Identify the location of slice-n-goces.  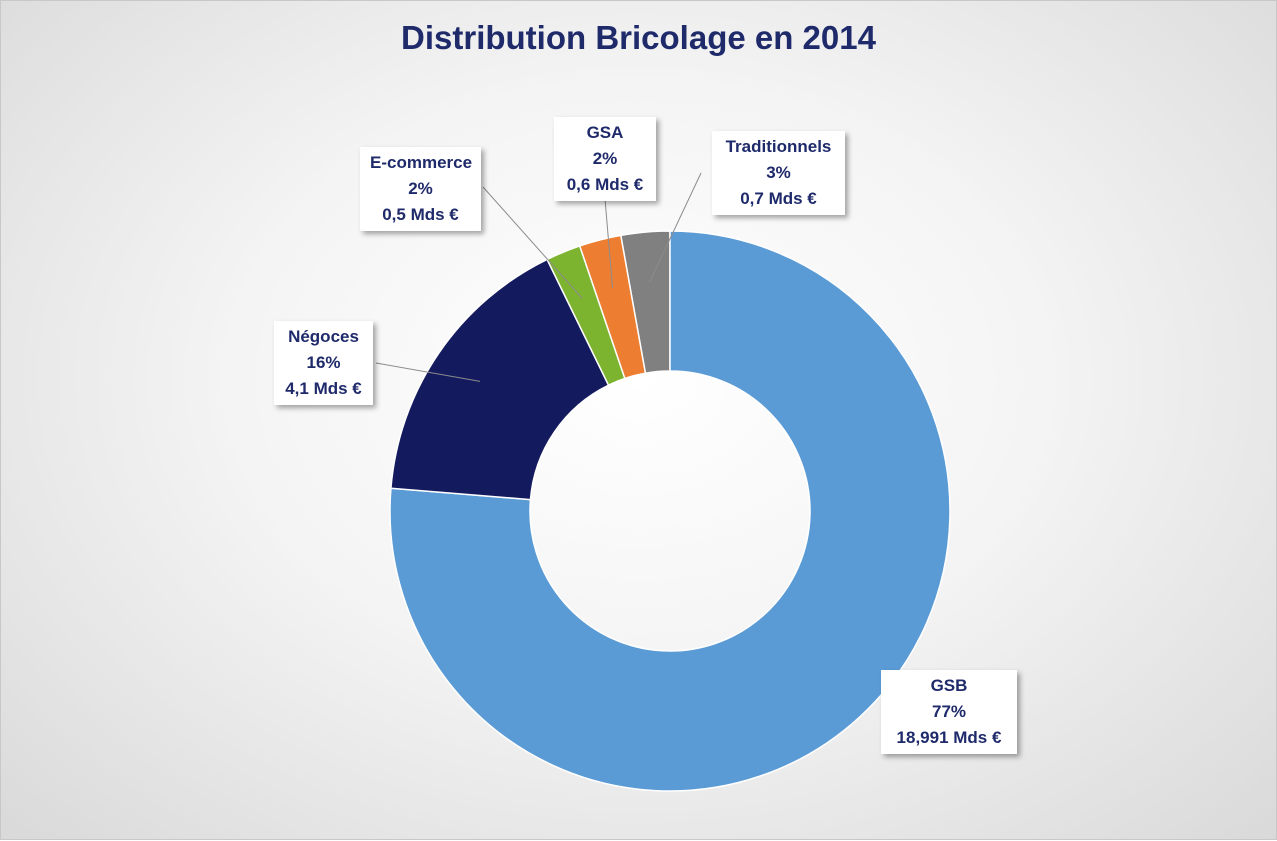
(500, 379).